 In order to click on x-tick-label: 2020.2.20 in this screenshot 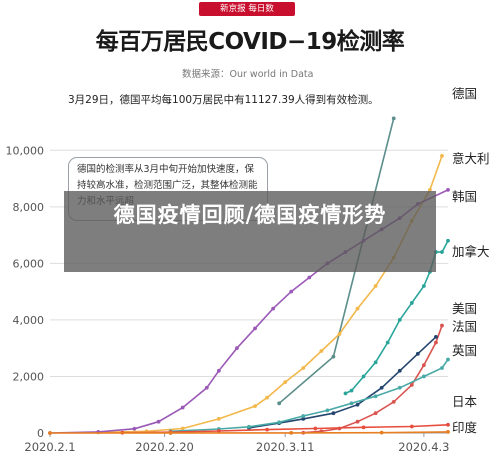, I will do `click(164, 447)`.